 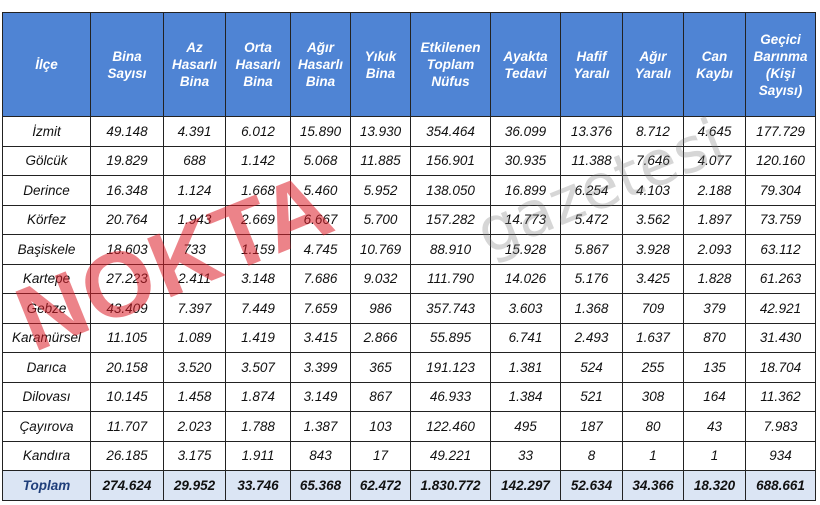 I want to click on header-cell: Az Hasarlı Bina, so click(x=194, y=64).